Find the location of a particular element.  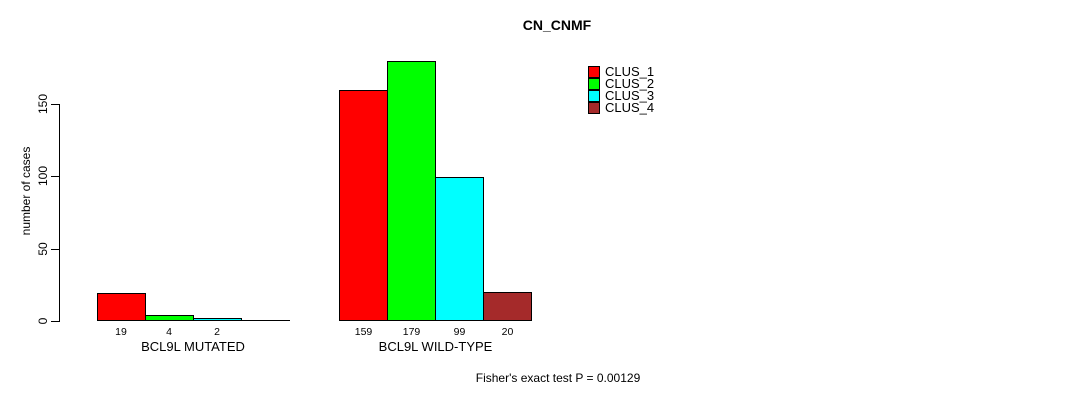

legend-row: CLUS_4 is located at coordinates (621, 107).